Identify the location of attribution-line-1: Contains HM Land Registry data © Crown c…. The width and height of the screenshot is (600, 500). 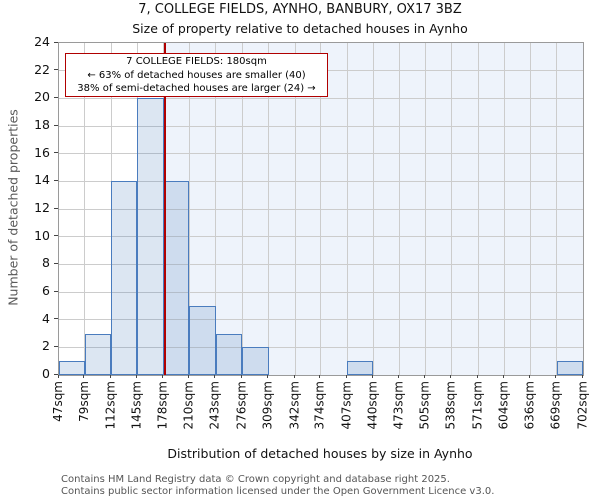
(255, 479).